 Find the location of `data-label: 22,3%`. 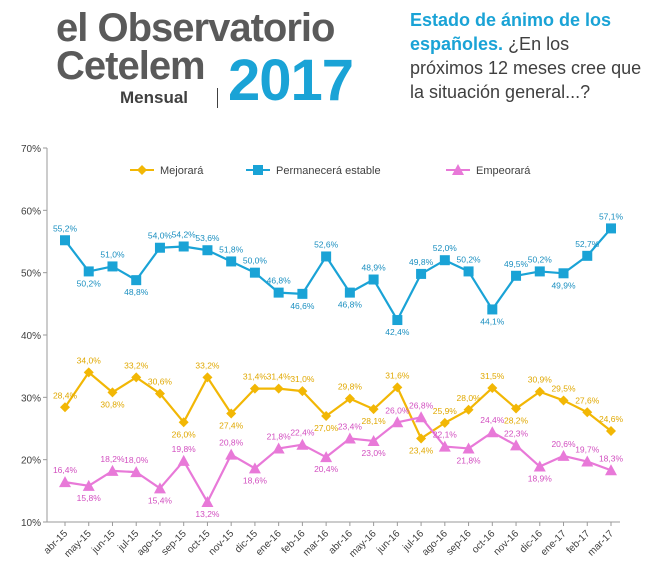

data-label: 22,3% is located at coordinates (516, 433).